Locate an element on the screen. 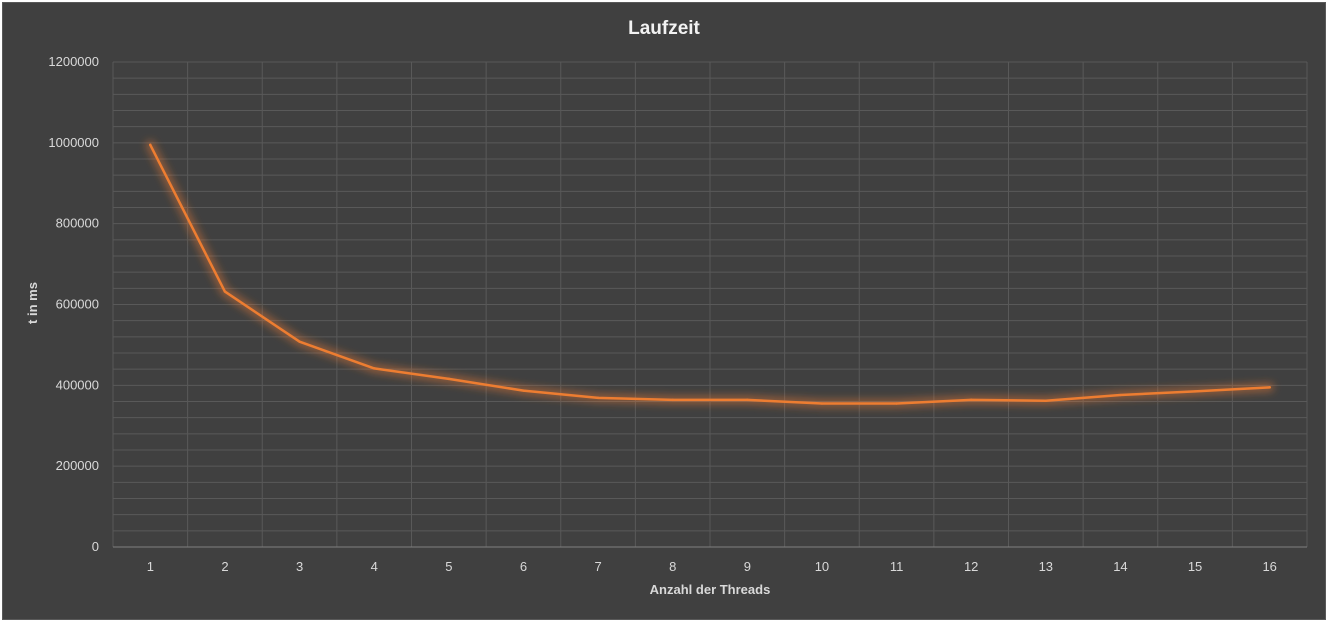 This screenshot has width=1327, height=622. x-tick-label: 15 is located at coordinates (1195, 566).